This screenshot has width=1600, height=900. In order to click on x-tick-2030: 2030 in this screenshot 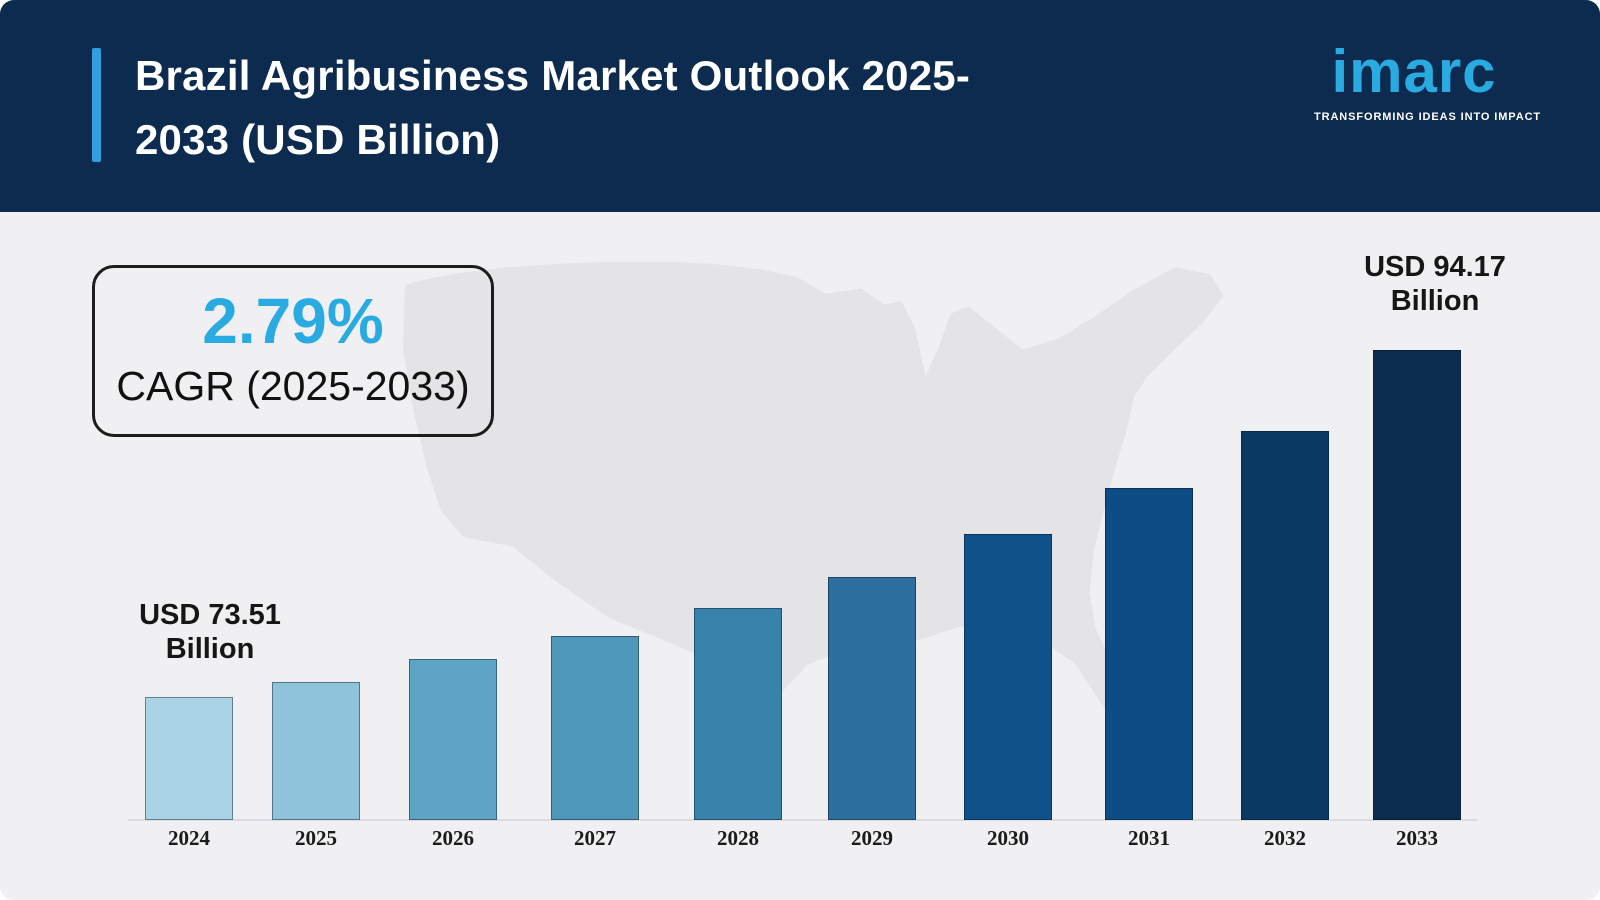, I will do `click(1008, 838)`.